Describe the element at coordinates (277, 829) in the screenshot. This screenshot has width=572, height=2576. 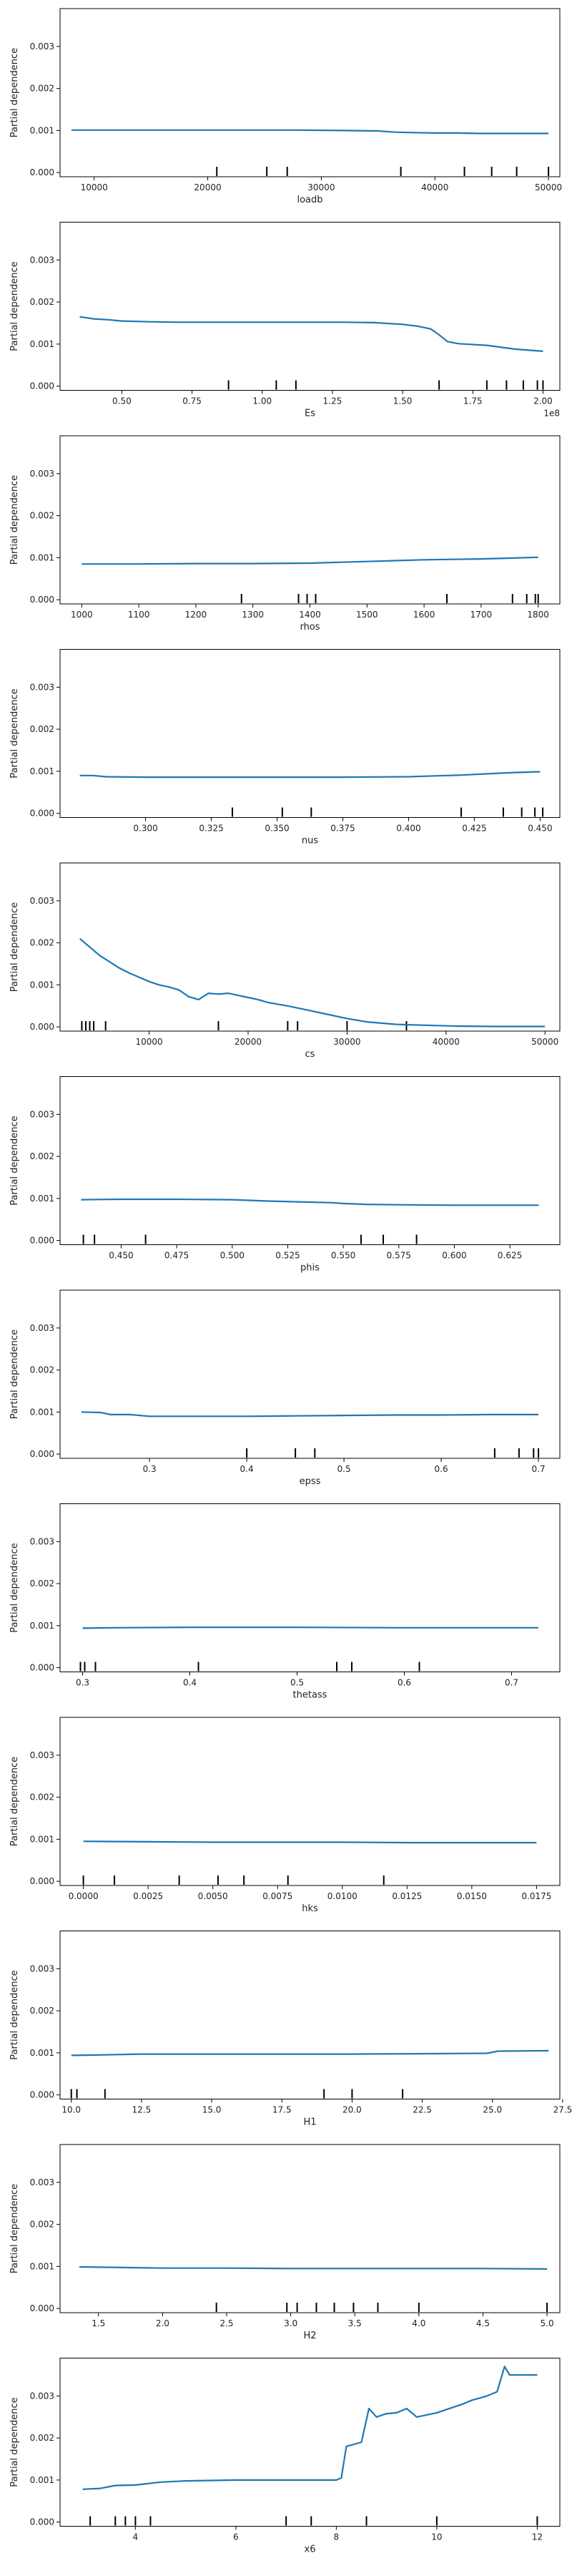
I see `x-tick-label: 0.350` at that location.